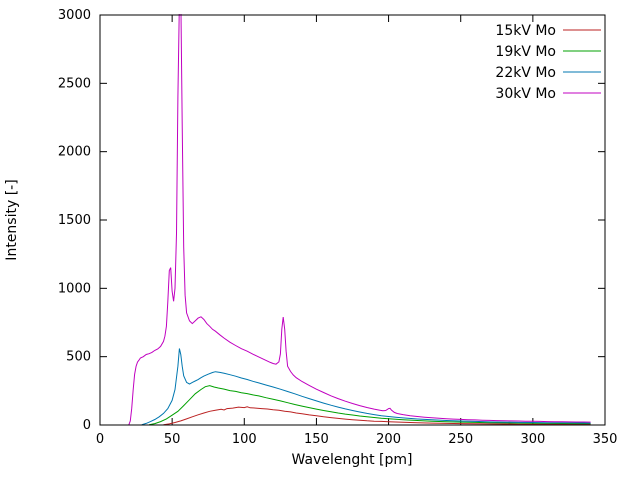 This screenshot has height=485, width=640. Describe the element at coordinates (74, 152) in the screenshot. I see `y-tick-label: 2000` at that location.